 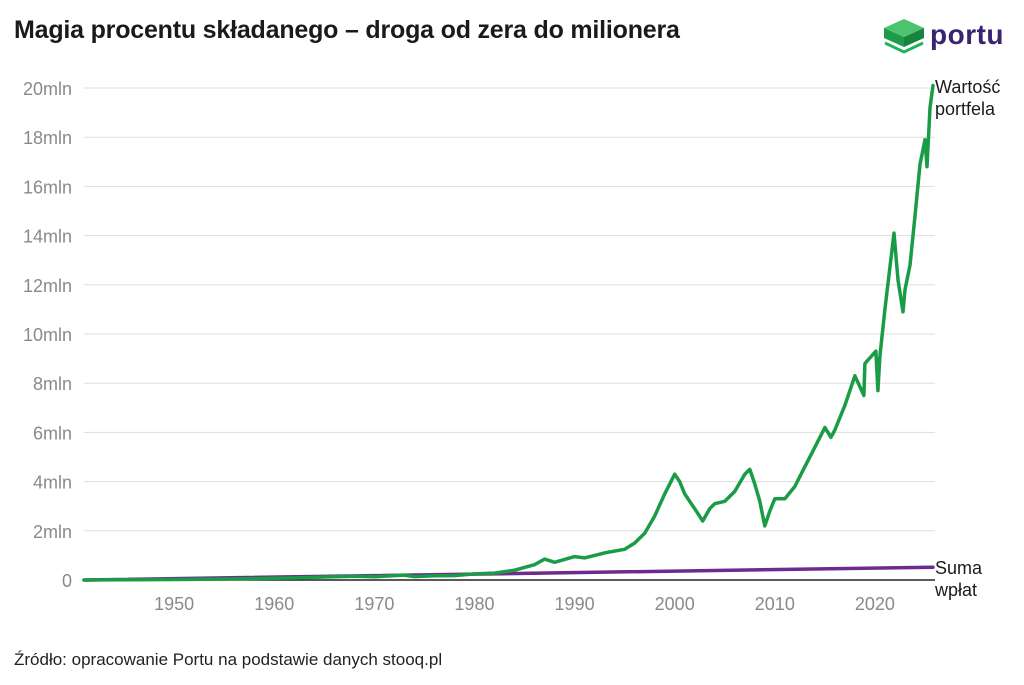 What do you see at coordinates (474, 604) in the screenshot?
I see `x-tick-label: 1980` at bounding box center [474, 604].